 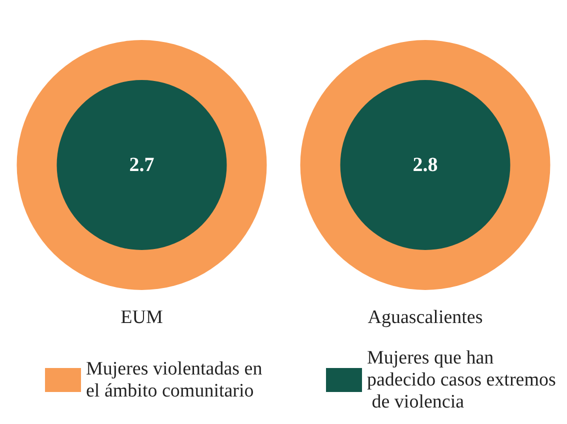 I want to click on legend-label: Mujeres que han padecido casos extremos de violencia, so click(x=461, y=380).